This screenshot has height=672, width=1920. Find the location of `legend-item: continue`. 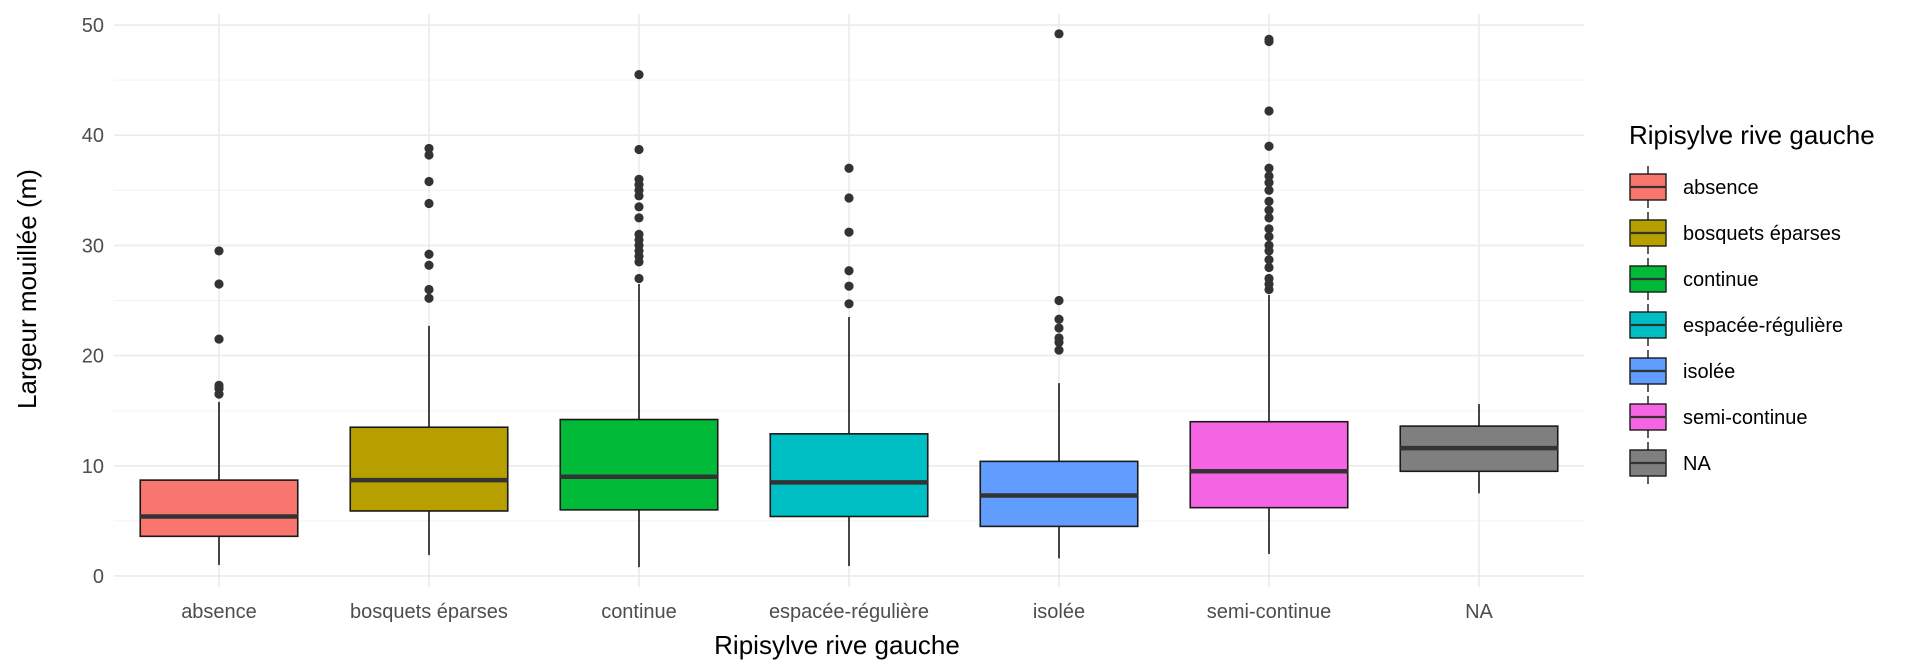

legend-item: continue is located at coordinates (1694, 279).